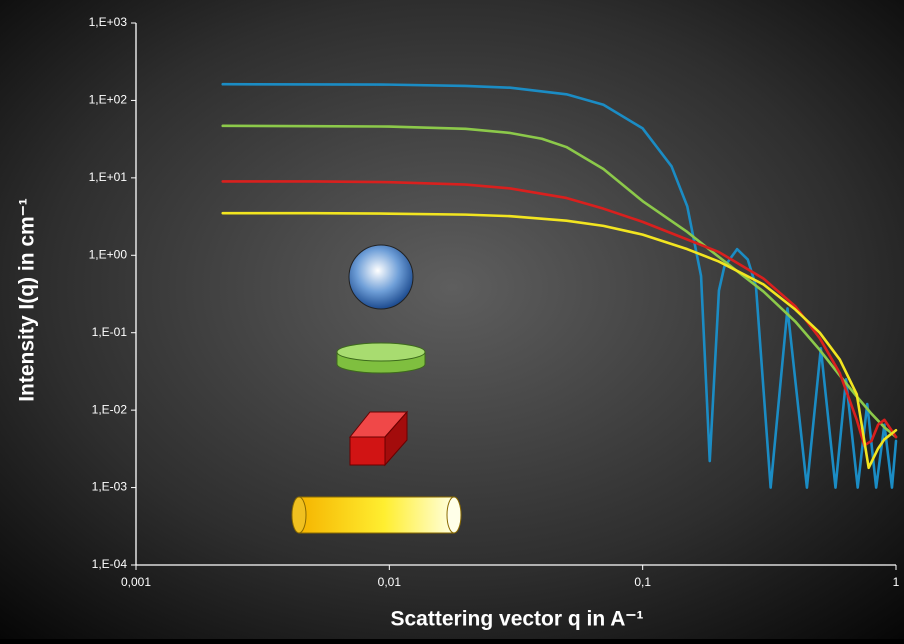  What do you see at coordinates (642, 582) in the screenshot?
I see `x-tick-label: 0,1` at bounding box center [642, 582].